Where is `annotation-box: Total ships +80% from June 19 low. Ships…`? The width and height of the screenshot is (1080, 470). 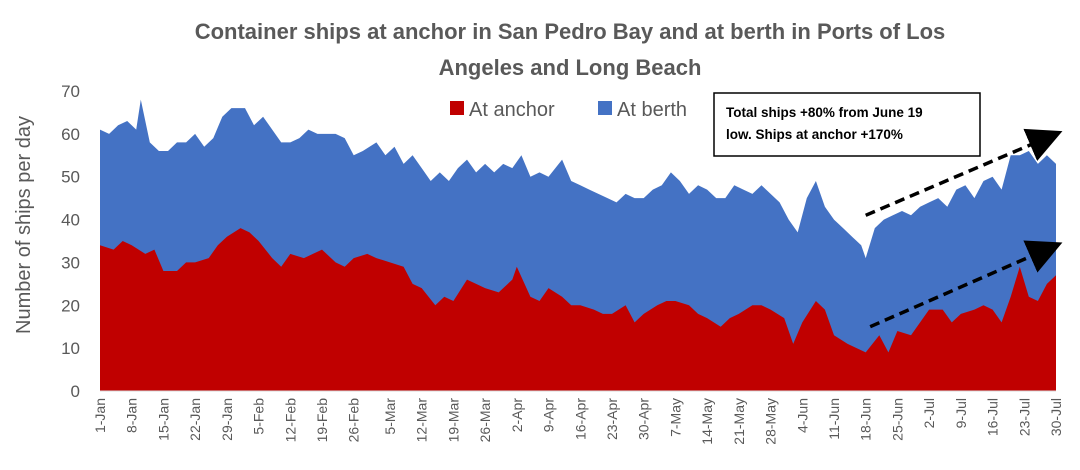 annotation-box: Total ships +80% from June 19 low. Ships… is located at coordinates (847, 124).